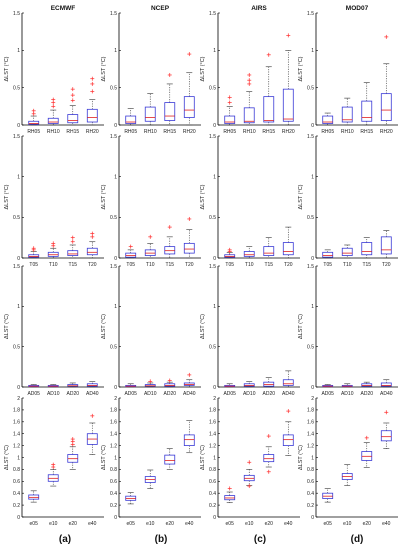  What do you see at coordinates (189, 524) in the screenshot?
I see `x-tick-label: e40` at bounding box center [189, 524].